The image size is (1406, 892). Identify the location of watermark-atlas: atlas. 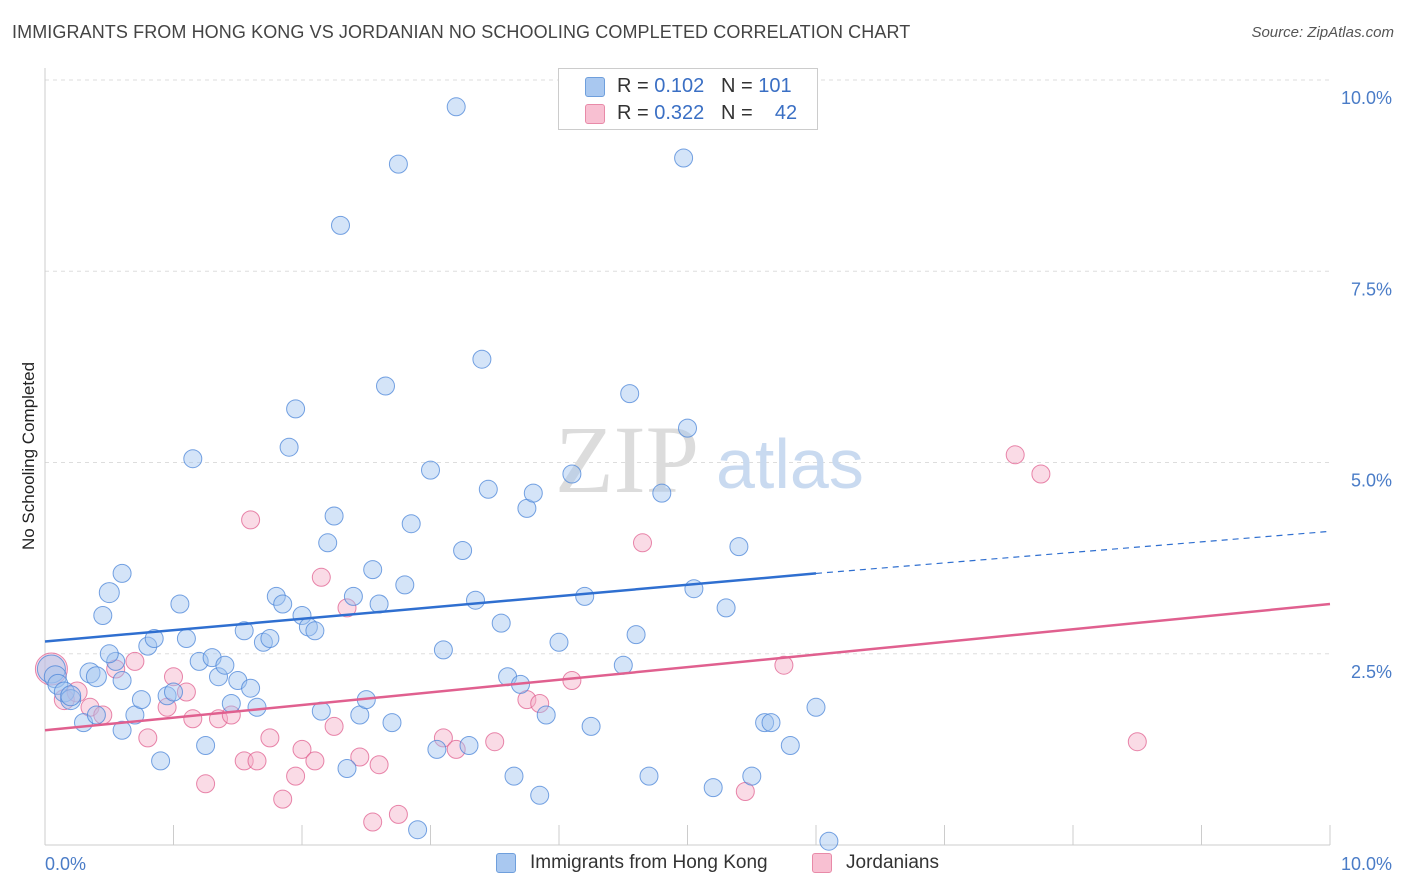
(790, 464).